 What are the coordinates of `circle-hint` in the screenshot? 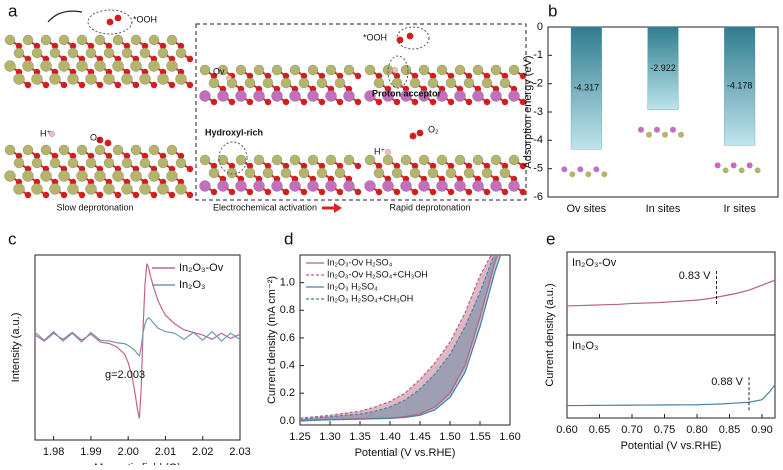 It's located at (413, 38).